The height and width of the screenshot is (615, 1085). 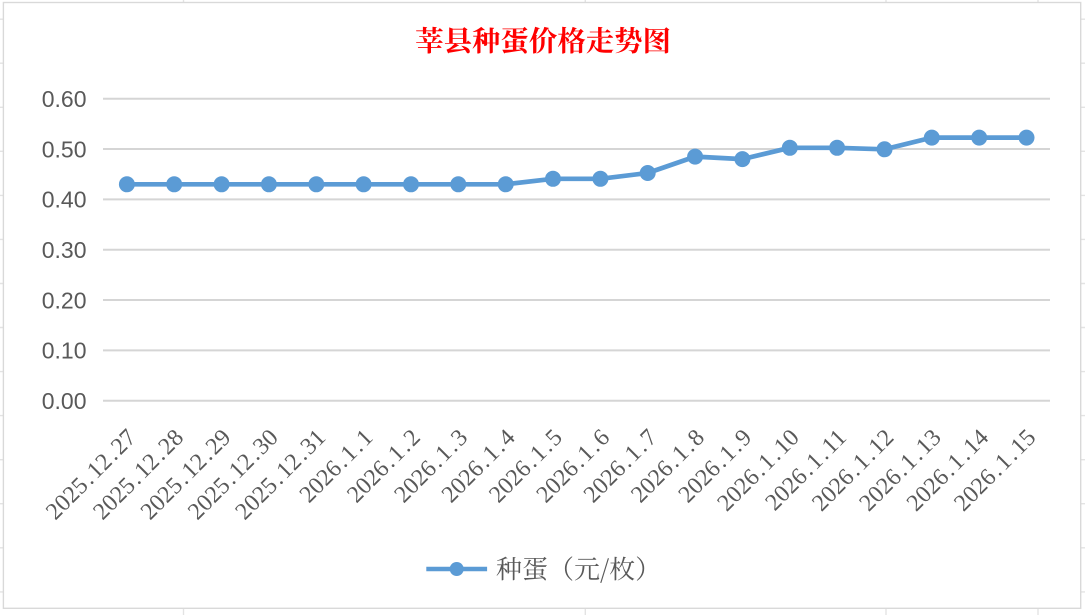 I want to click on svg-text: 0.10, so click(x=64, y=351).